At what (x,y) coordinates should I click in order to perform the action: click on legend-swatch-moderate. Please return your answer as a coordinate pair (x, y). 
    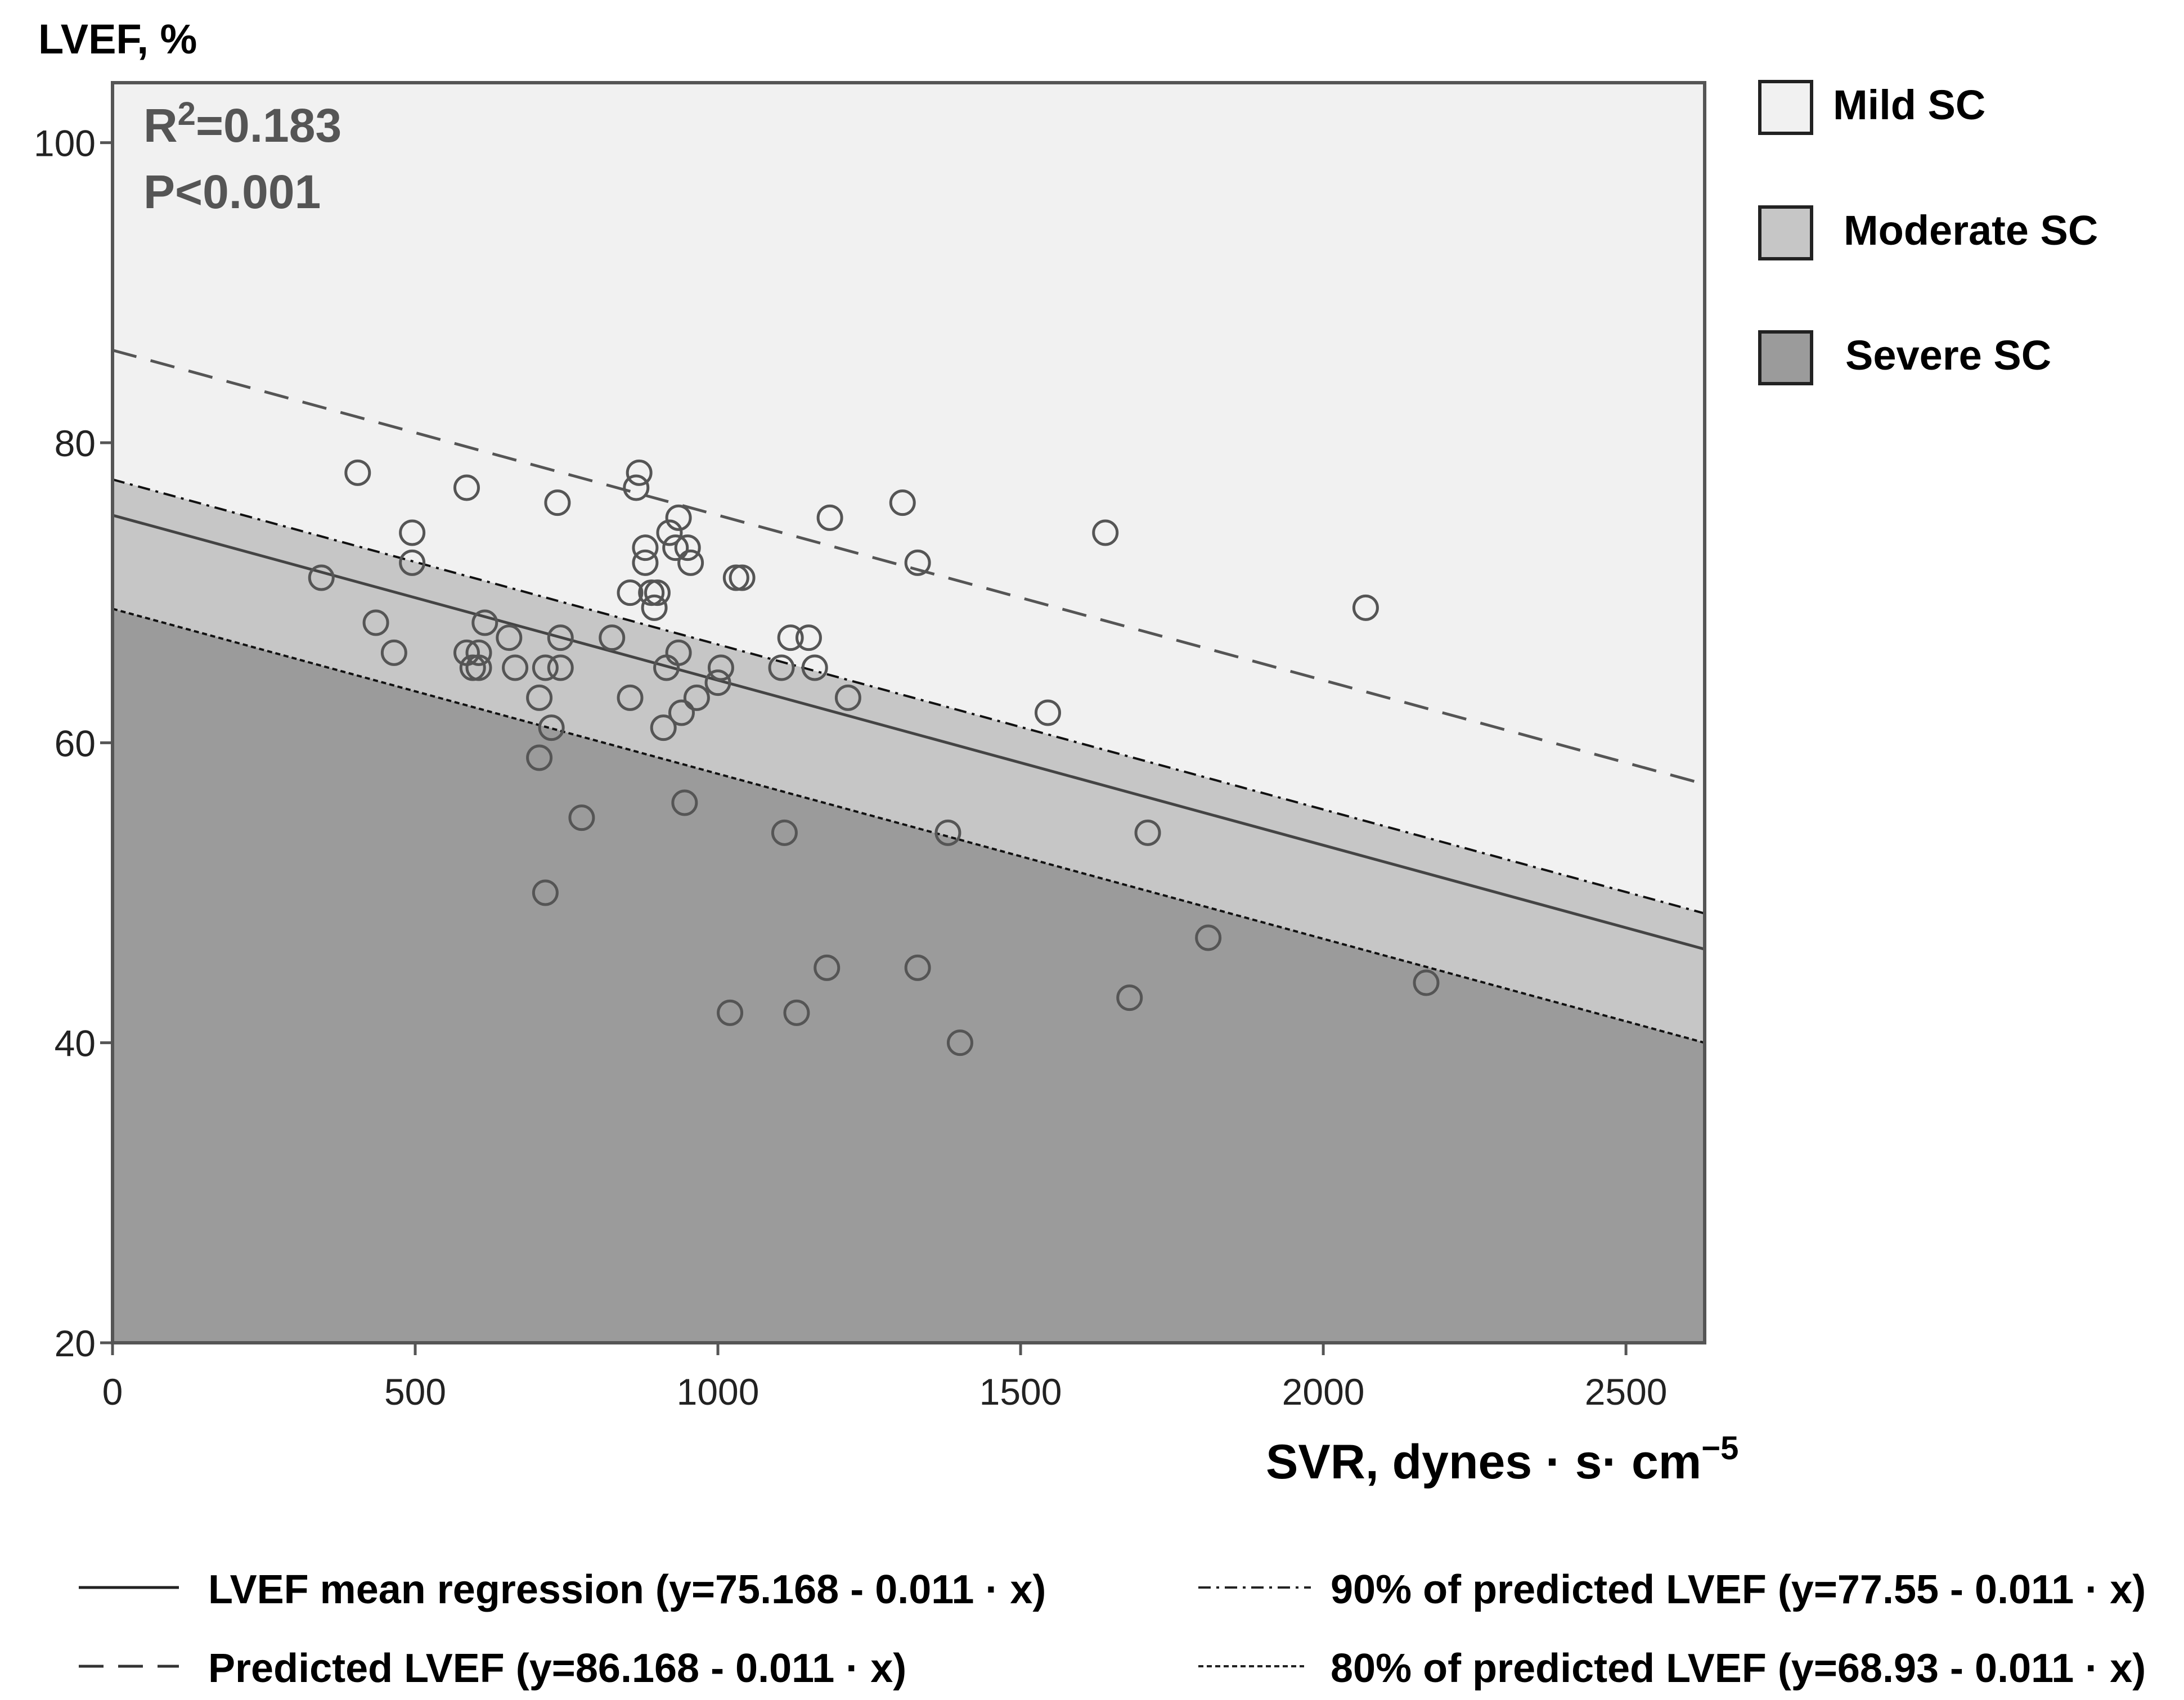
    Looking at the image, I should click on (1785, 232).